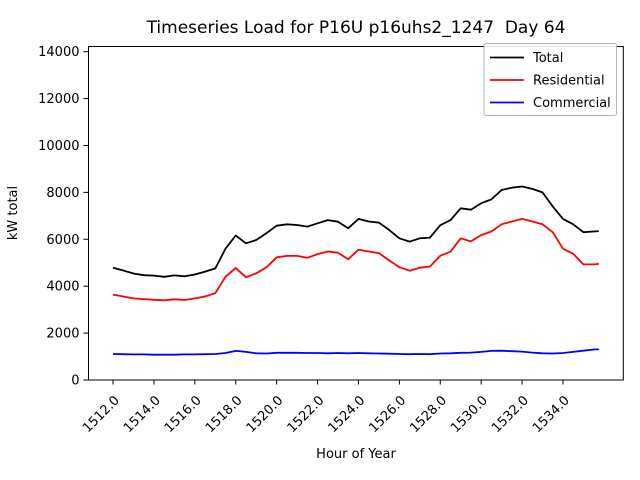 This screenshot has width=640, height=480. What do you see at coordinates (526, 58) in the screenshot?
I see `legend-item-total: Total` at bounding box center [526, 58].